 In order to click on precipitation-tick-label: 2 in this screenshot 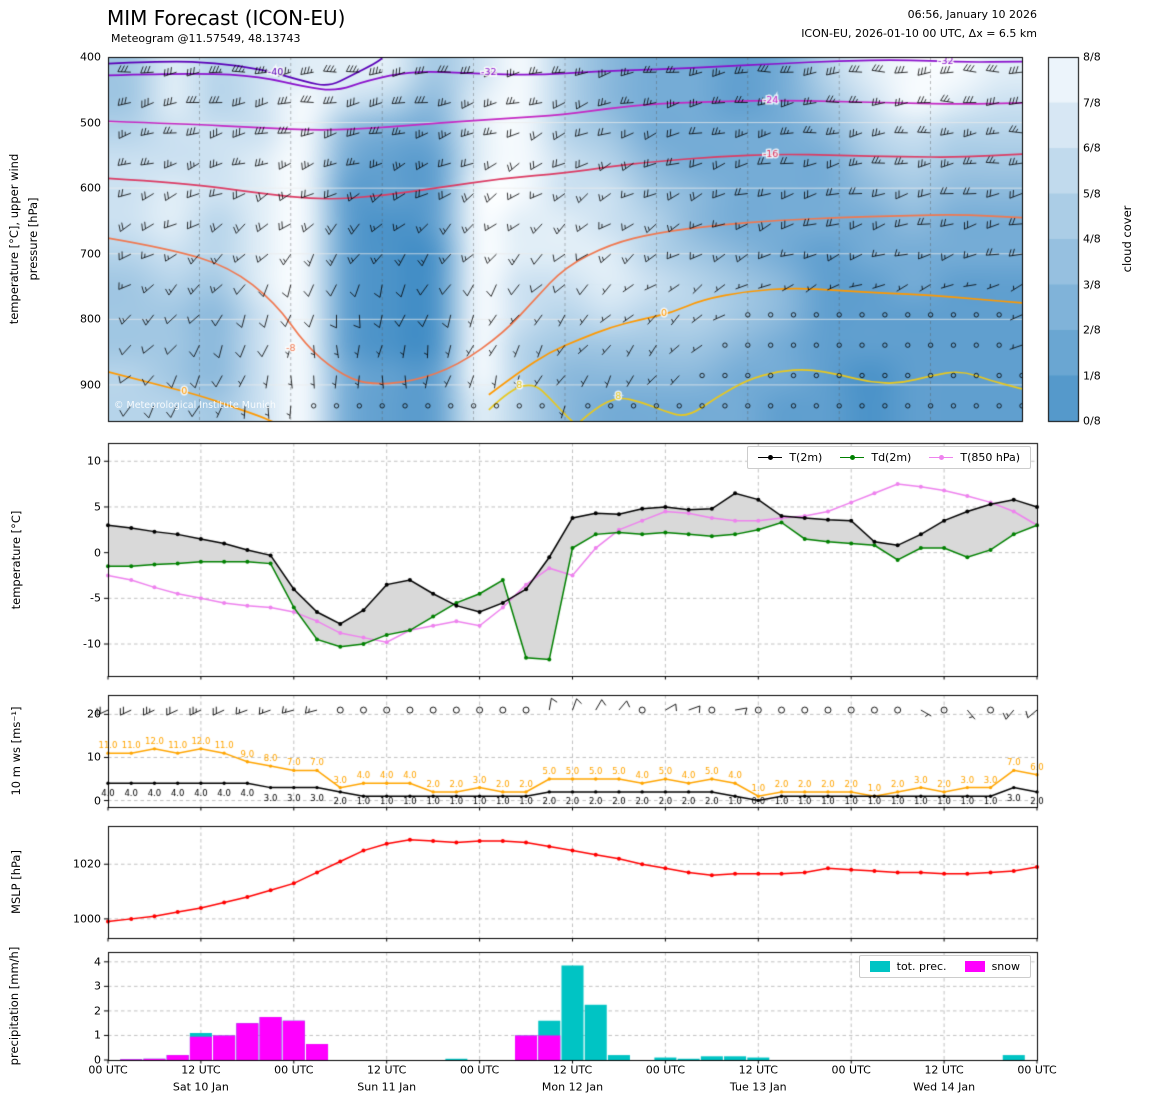, I will do `click(97, 1011)`.